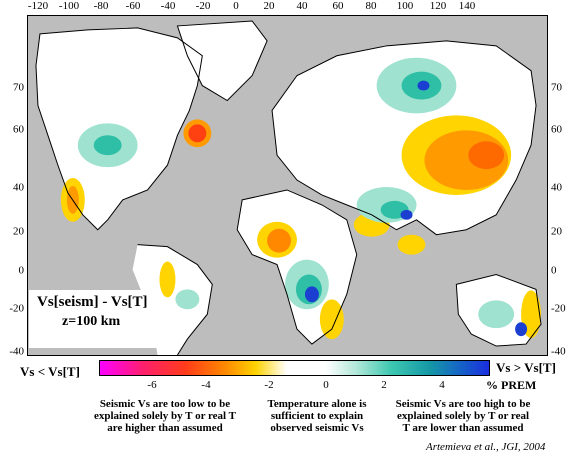  I want to click on longitude-tick: 20, so click(269, 6).